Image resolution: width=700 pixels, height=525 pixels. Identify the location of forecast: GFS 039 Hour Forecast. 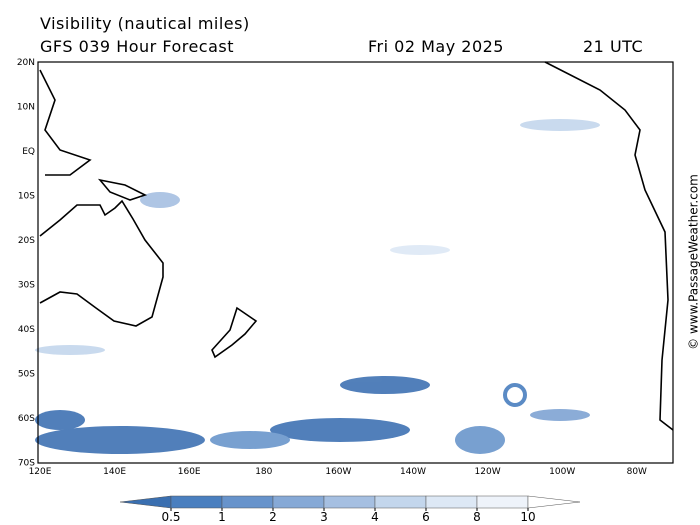
(137, 46).